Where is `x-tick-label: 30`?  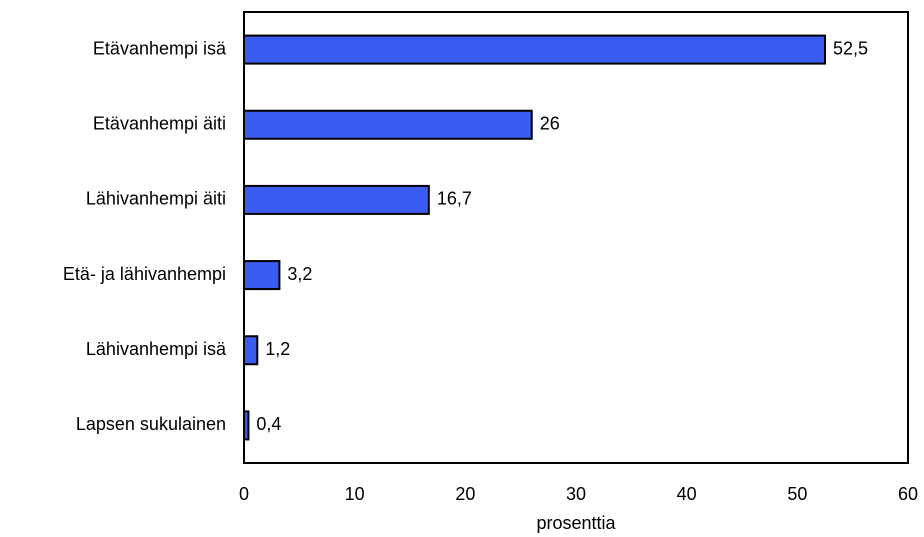 x-tick-label: 30 is located at coordinates (576, 494).